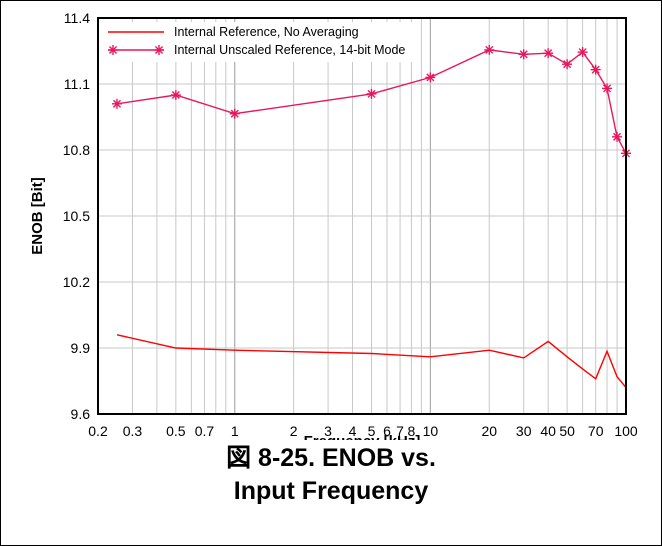  What do you see at coordinates (98, 431) in the screenshot?
I see `x-tick-label: 0.2` at bounding box center [98, 431].